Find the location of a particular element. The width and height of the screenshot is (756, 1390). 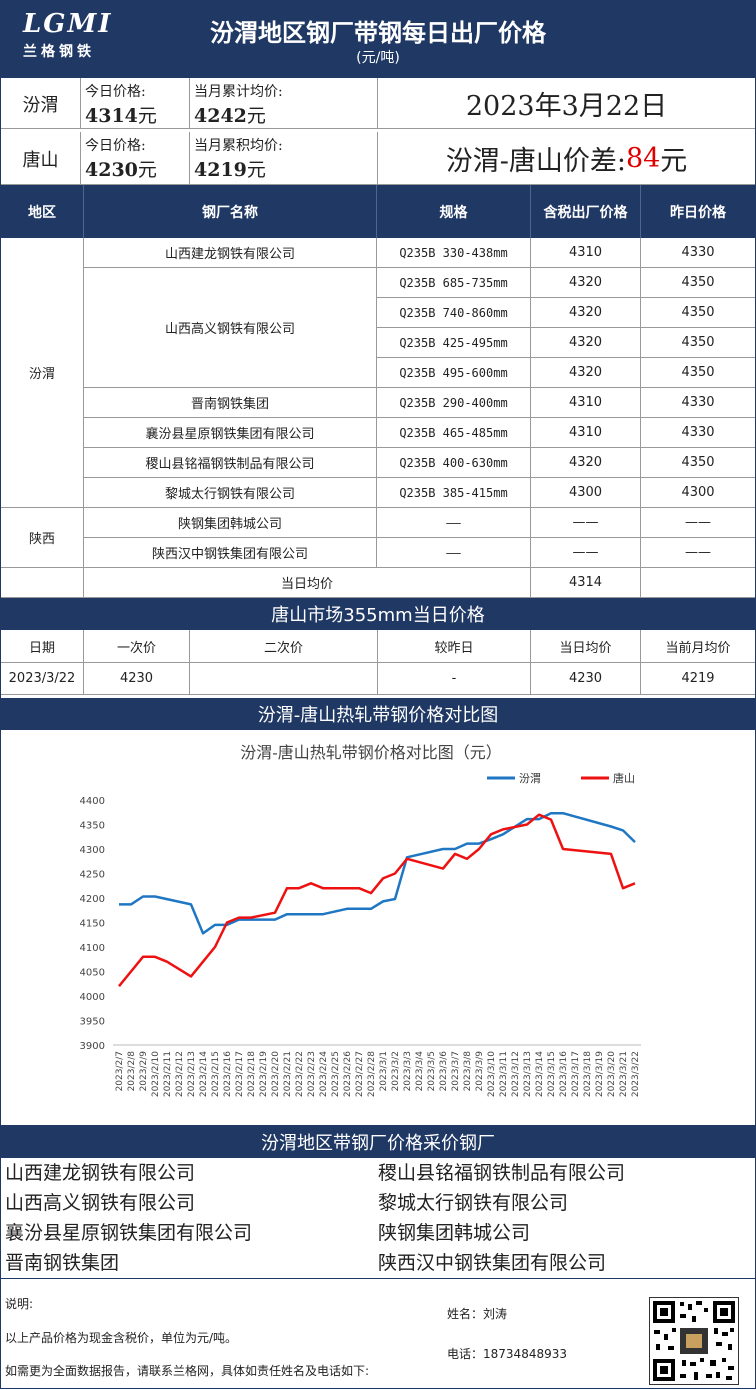

yuan-unit: 元 is located at coordinates (256, 170).